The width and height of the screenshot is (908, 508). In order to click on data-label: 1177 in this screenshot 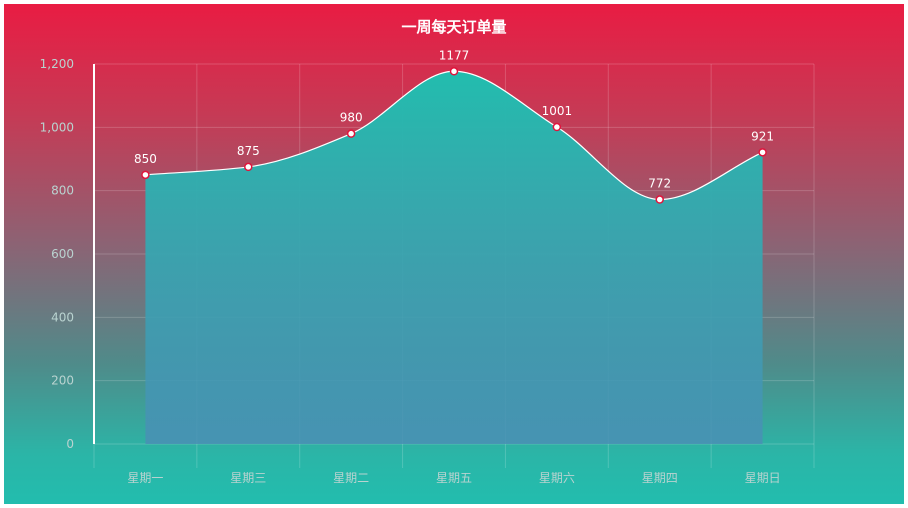, I will do `click(454, 55)`.